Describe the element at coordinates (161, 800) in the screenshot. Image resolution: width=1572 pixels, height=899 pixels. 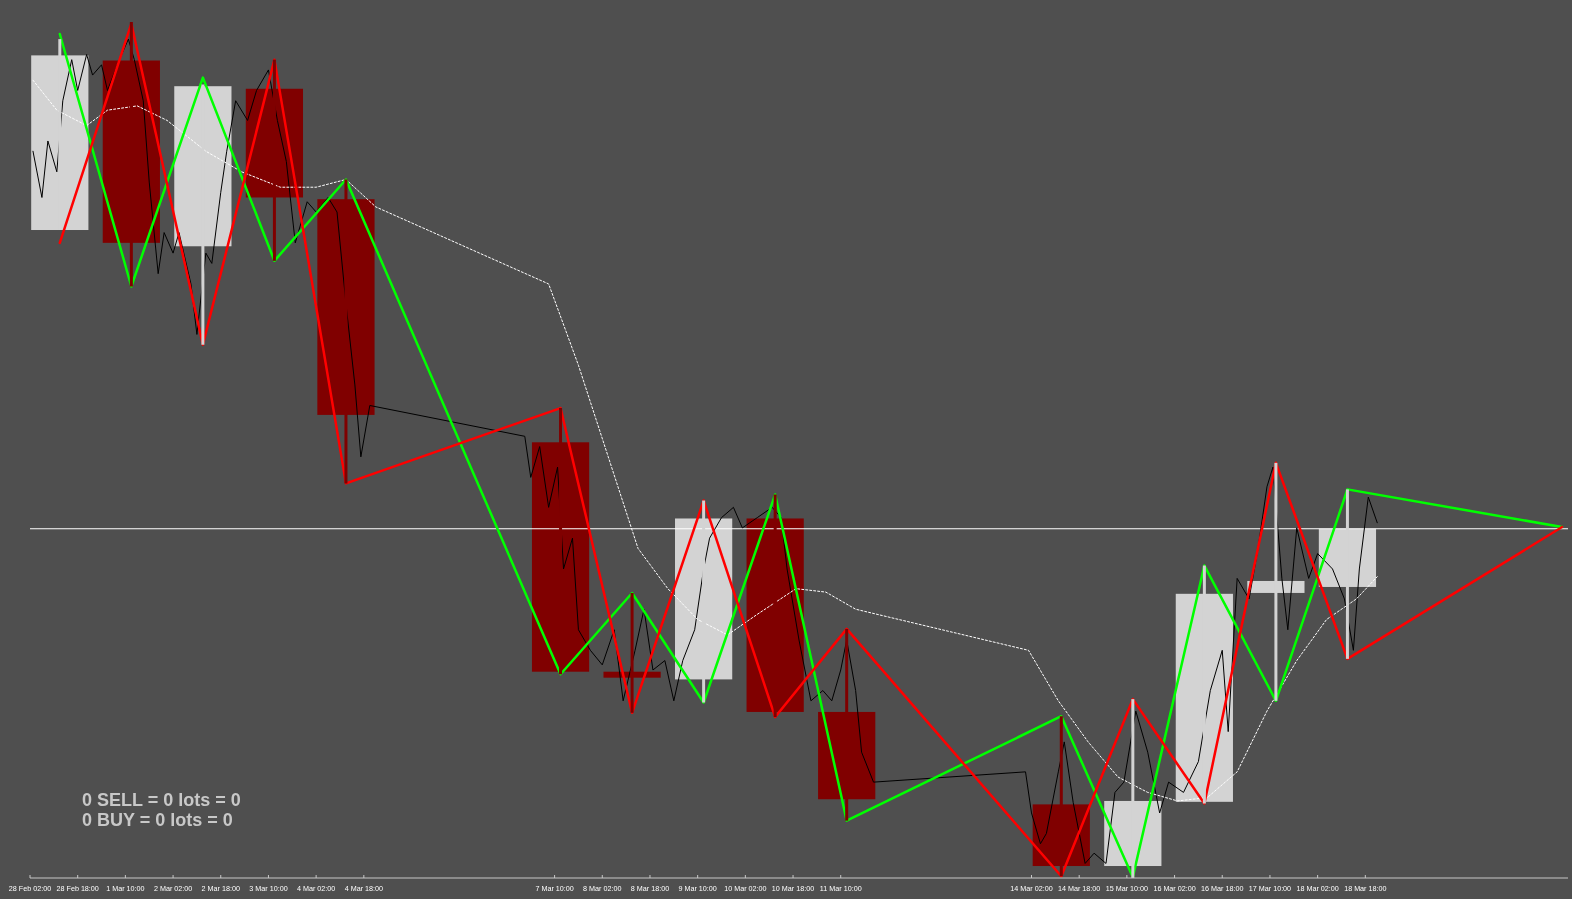
I see `annotation: 0 SELL = 0 lots = 0` at that location.